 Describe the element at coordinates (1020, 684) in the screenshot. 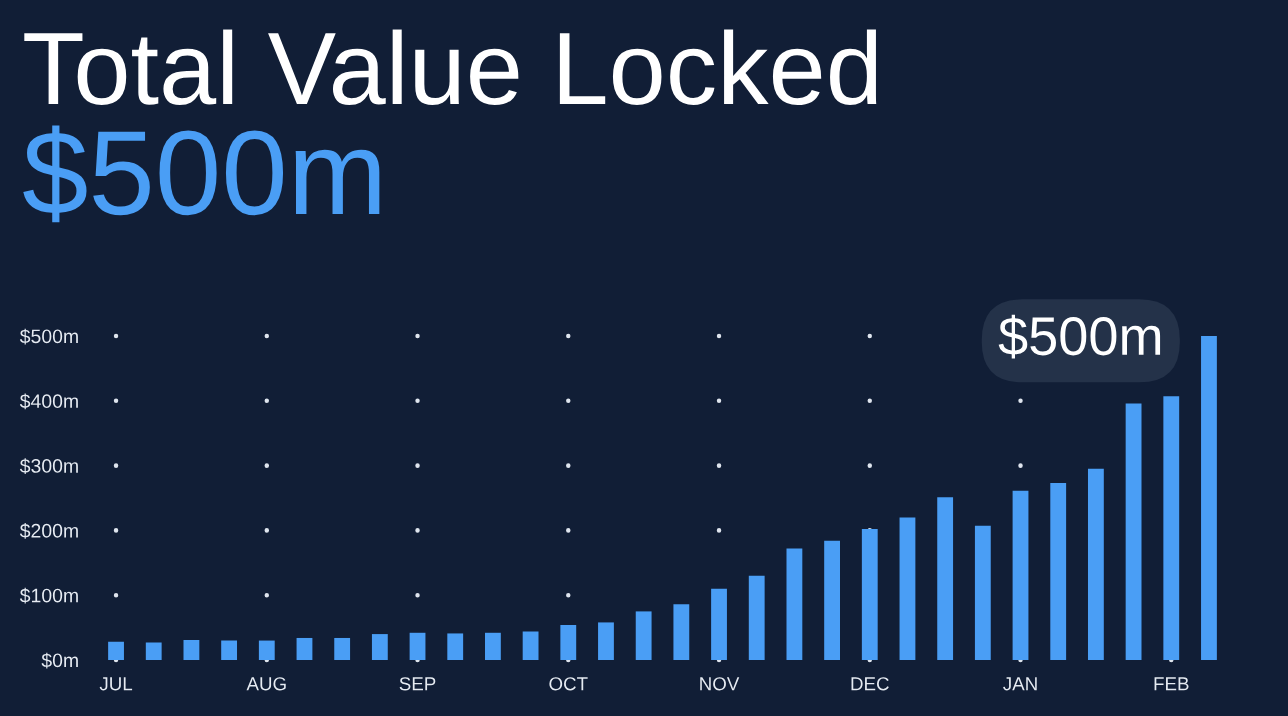

I see `x-tick-label: JAN` at that location.